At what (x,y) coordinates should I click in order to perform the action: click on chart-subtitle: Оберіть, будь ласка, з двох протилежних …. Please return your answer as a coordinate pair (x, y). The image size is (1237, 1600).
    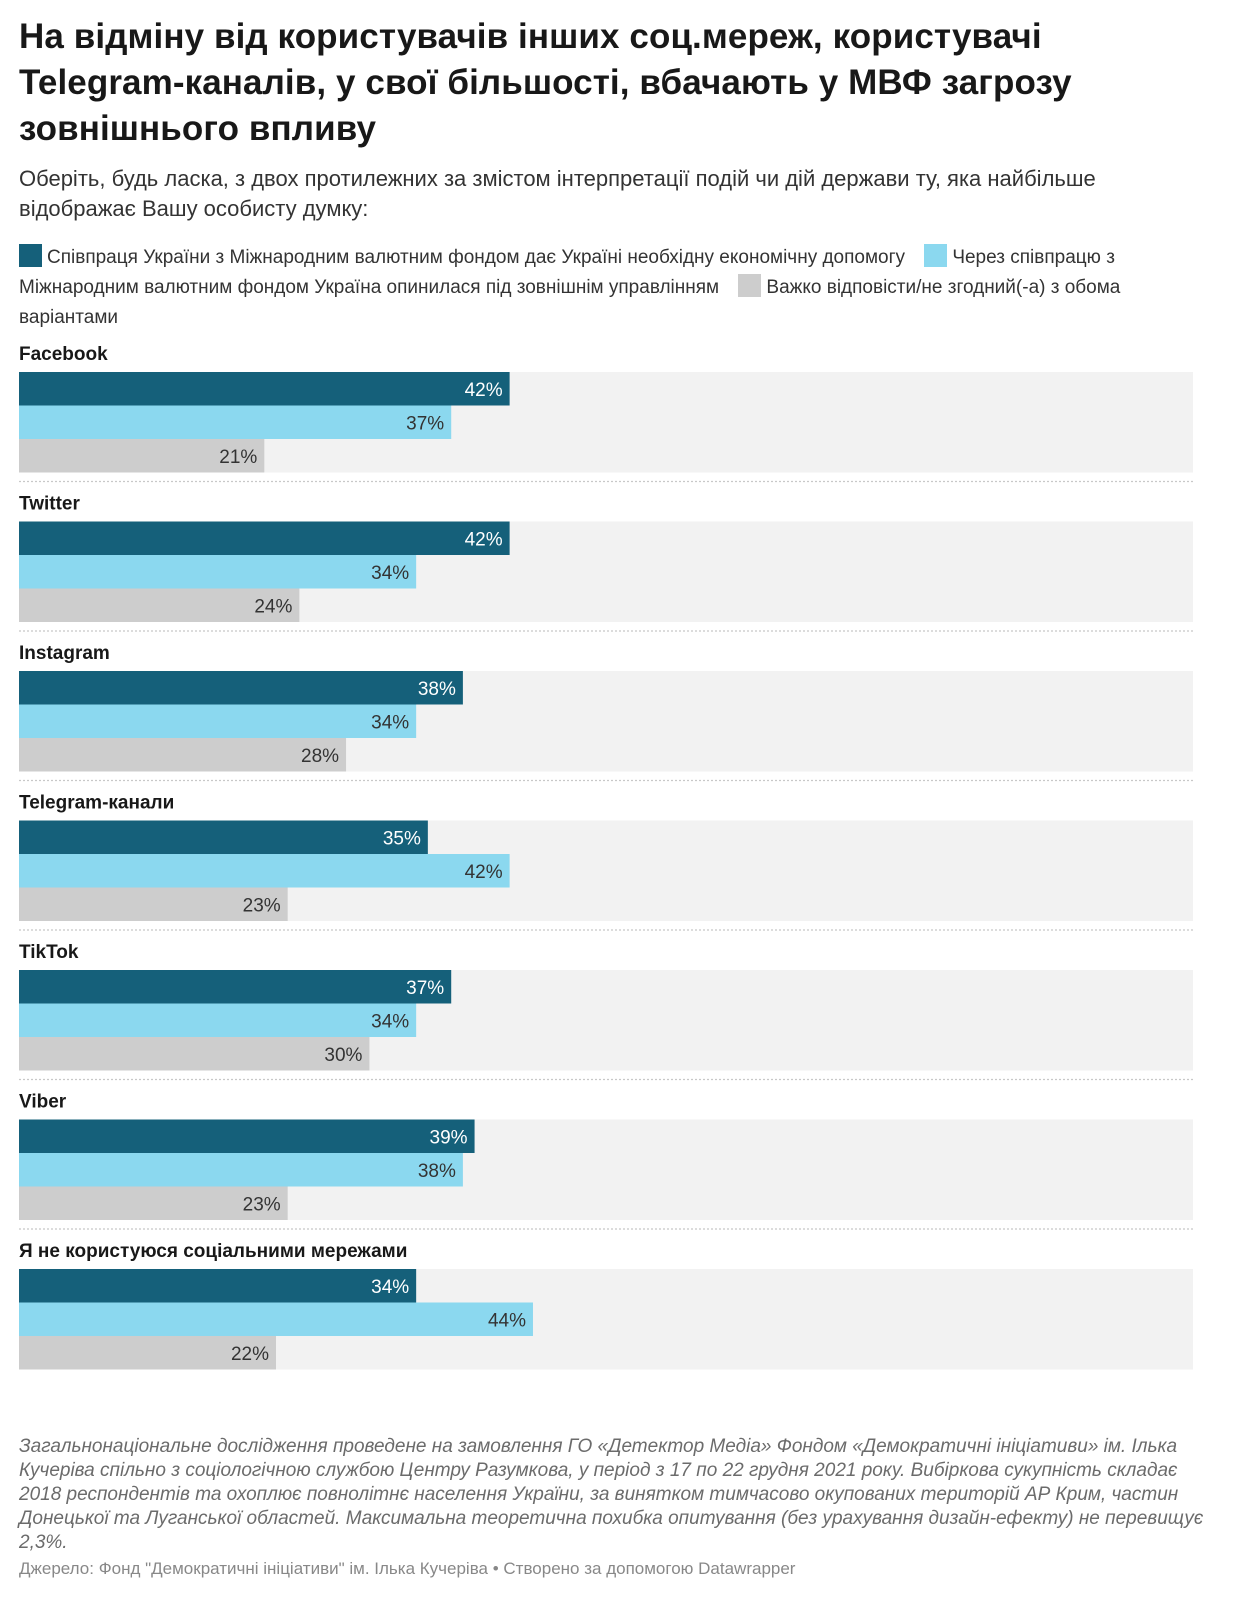
    Looking at the image, I should click on (557, 193).